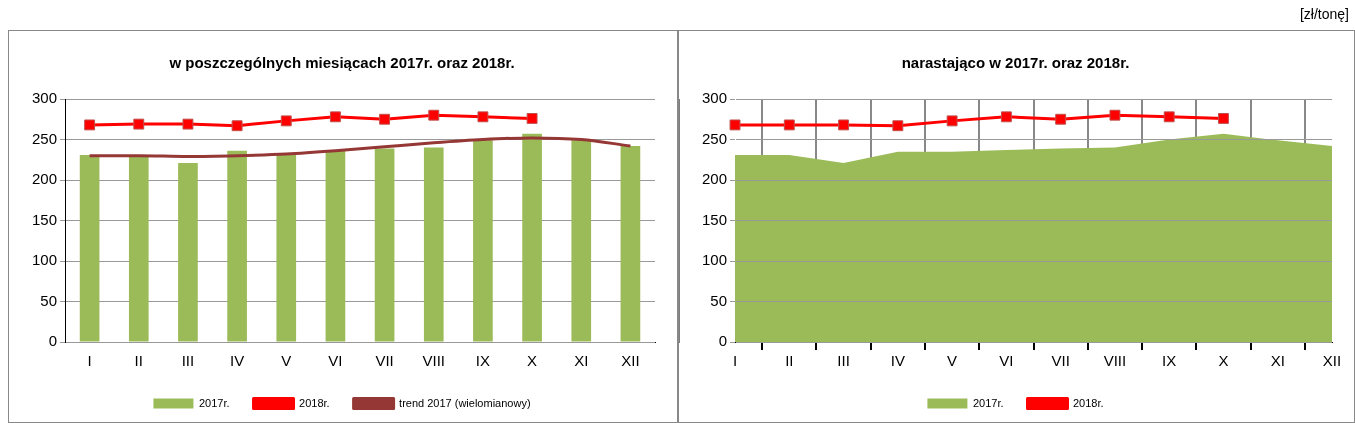  Describe the element at coordinates (465, 402) in the screenshot. I see `legend-label: trend 2017 (wielomianowy)` at that location.